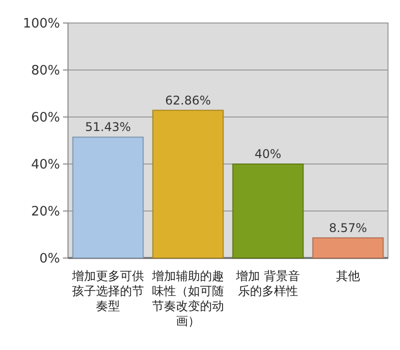  Describe the element at coordinates (45, 71) in the screenshot. I see `y-tick-label: 80%` at that location.